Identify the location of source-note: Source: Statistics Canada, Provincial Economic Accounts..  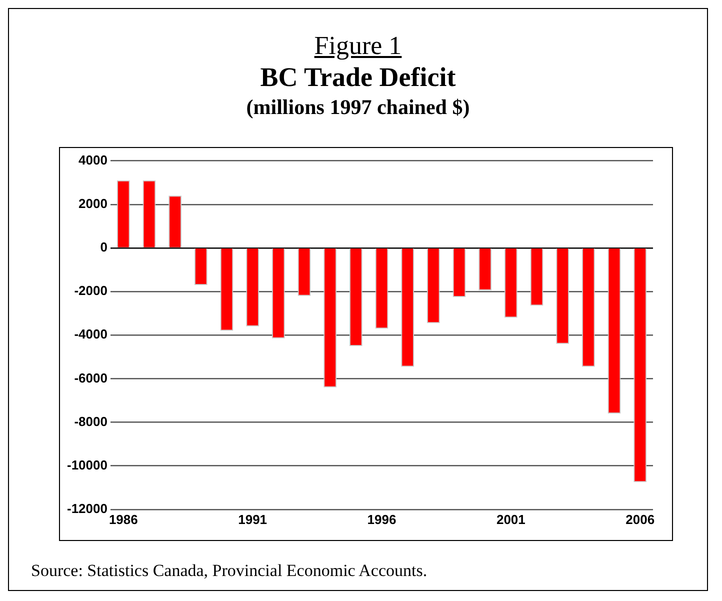
(229, 571).